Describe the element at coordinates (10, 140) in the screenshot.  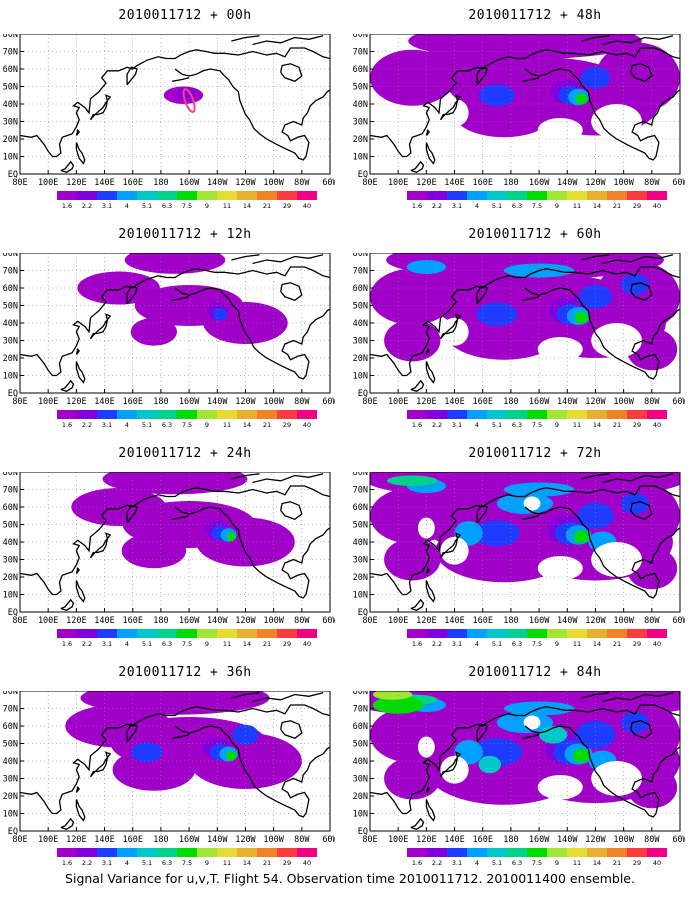
I see `lat-tick-label: 20N` at that location.